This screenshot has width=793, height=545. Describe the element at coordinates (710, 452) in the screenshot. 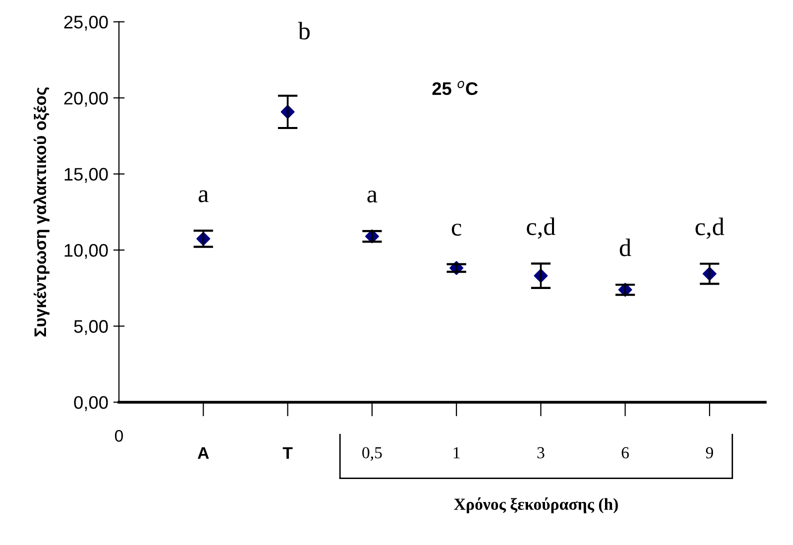

I see `x-tick-label: 9` at that location.